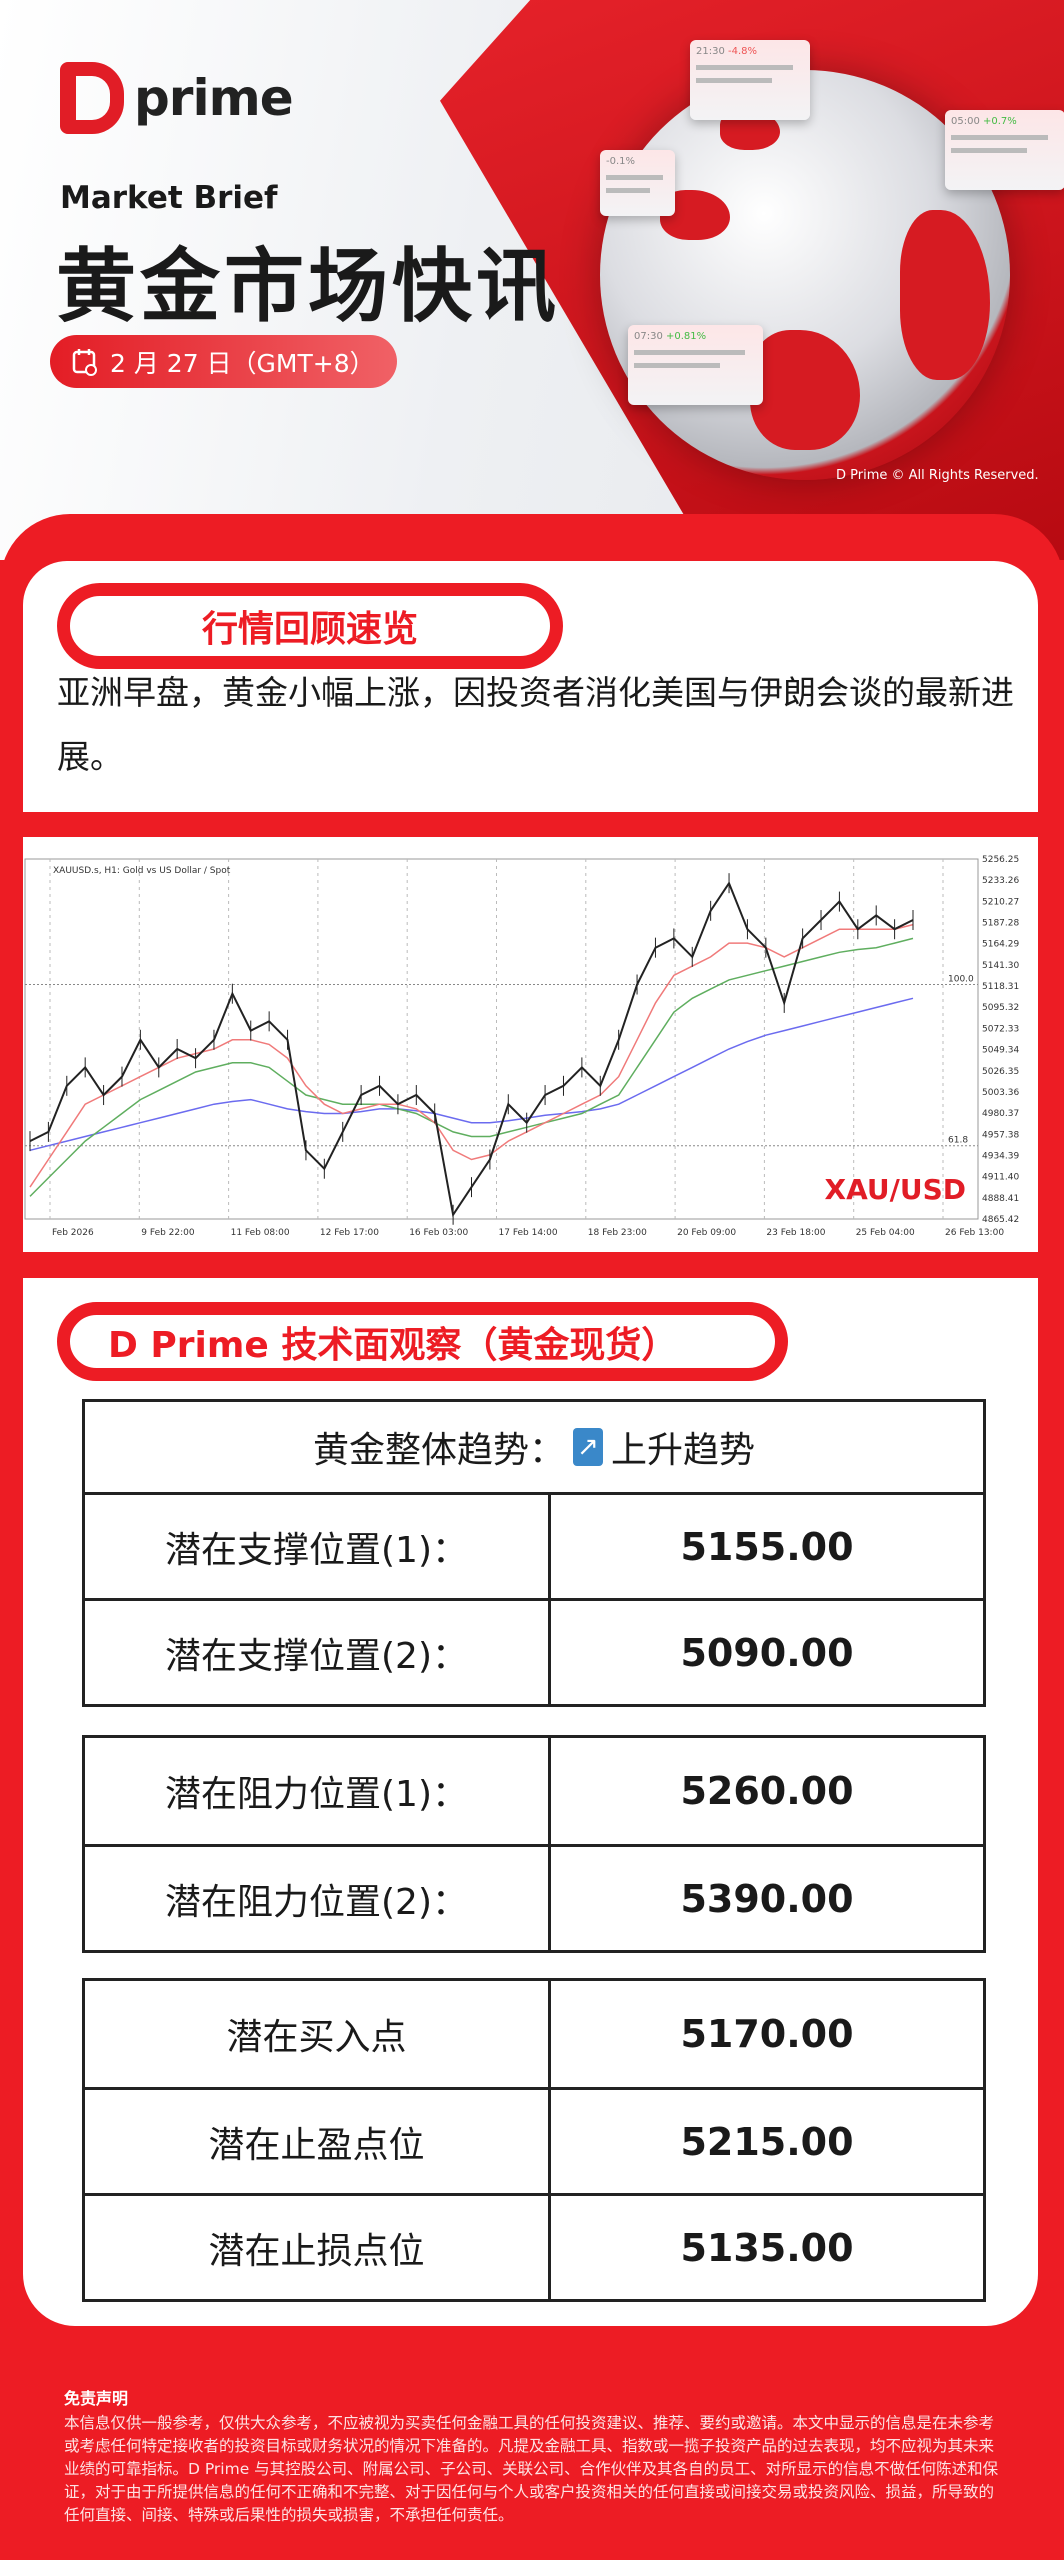  I want to click on y-tick-label: 5164.29, so click(1000, 945).